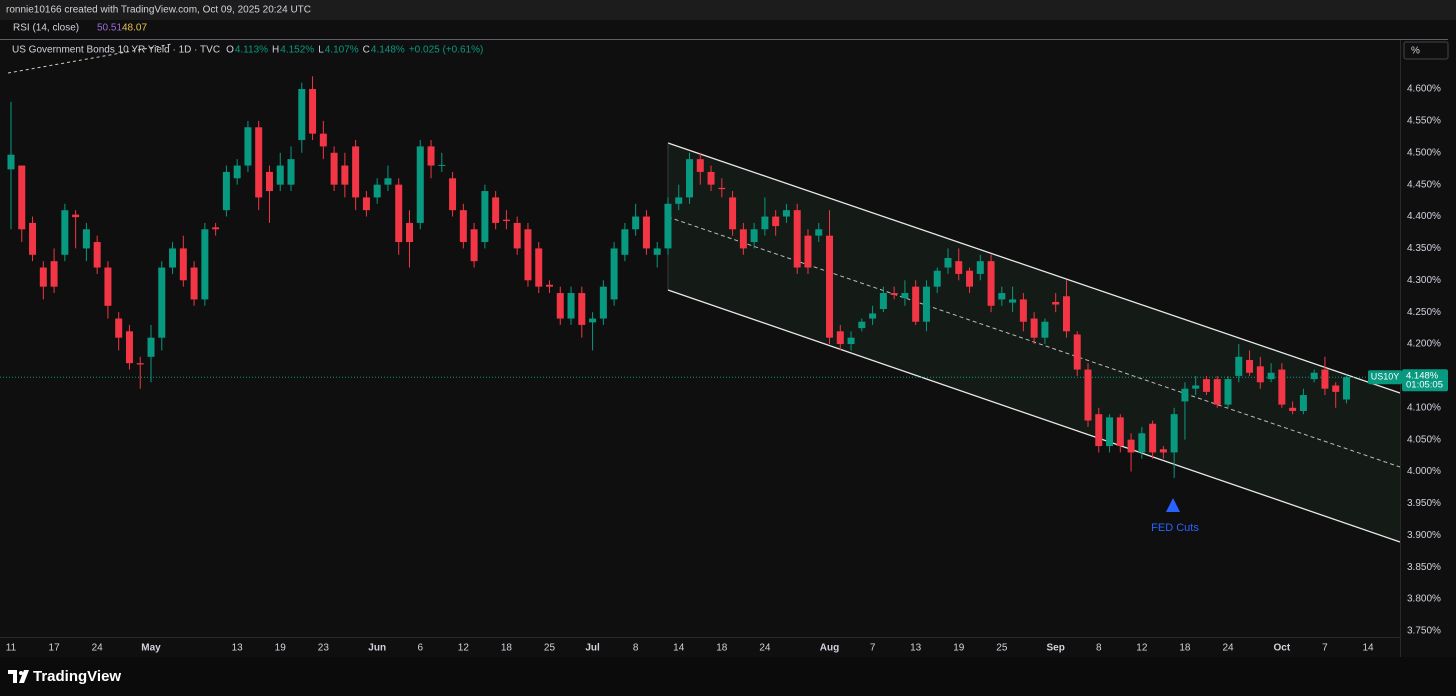  Describe the element at coordinates (1175, 528) in the screenshot. I see `annotation: FED Cuts` at that location.